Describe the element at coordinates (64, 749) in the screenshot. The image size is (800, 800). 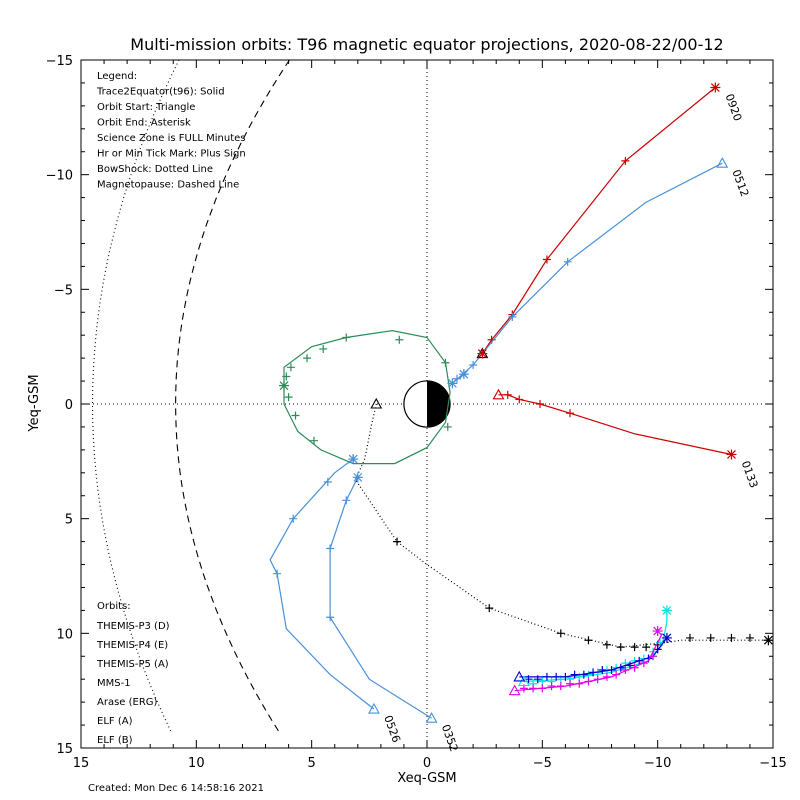
I see `y-tick-label: 15` at that location.